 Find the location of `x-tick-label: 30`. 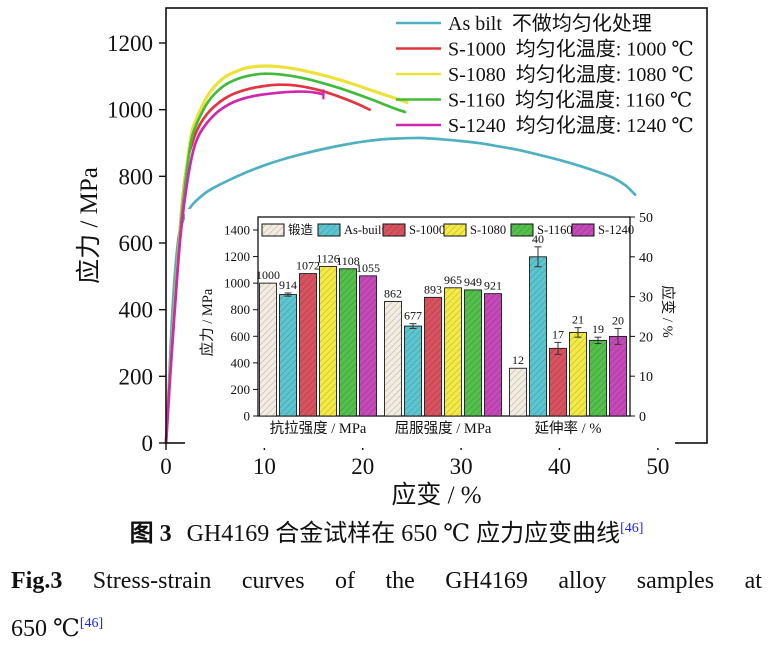

x-tick-label: 30 is located at coordinates (461, 466).